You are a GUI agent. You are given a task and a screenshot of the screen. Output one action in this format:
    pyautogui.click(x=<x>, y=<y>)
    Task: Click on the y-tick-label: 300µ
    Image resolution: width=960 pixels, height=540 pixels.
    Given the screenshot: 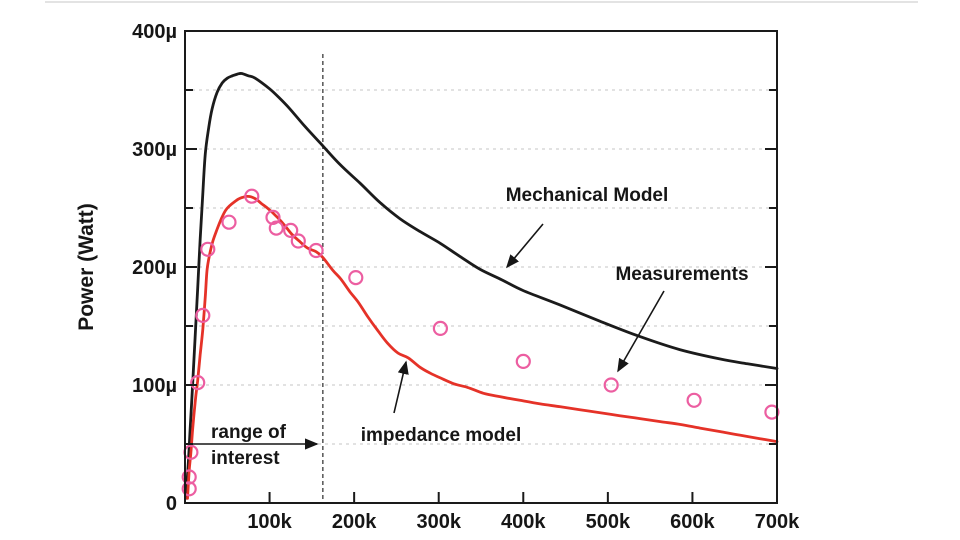 What is the action you would take?
    pyautogui.click(x=154, y=150)
    